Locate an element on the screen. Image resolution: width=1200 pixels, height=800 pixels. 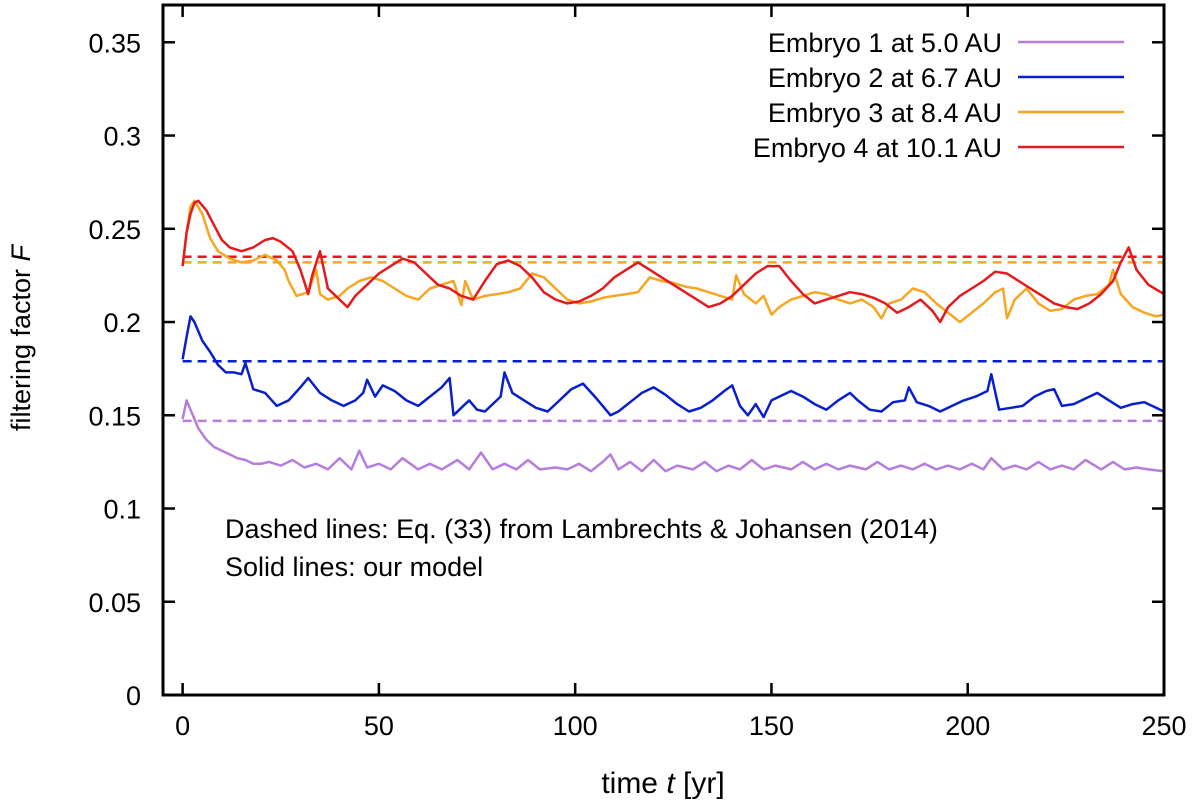
x-axis-label: time t [yr] is located at coordinates (662, 783).